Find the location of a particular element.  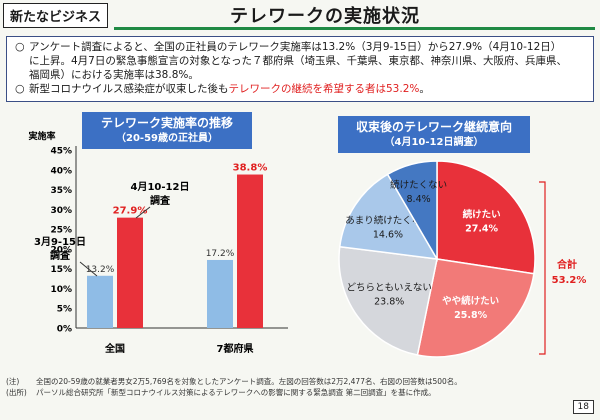

pie-chart-title: 収束後のテレワーク継続意向 is located at coordinates (433, 127).